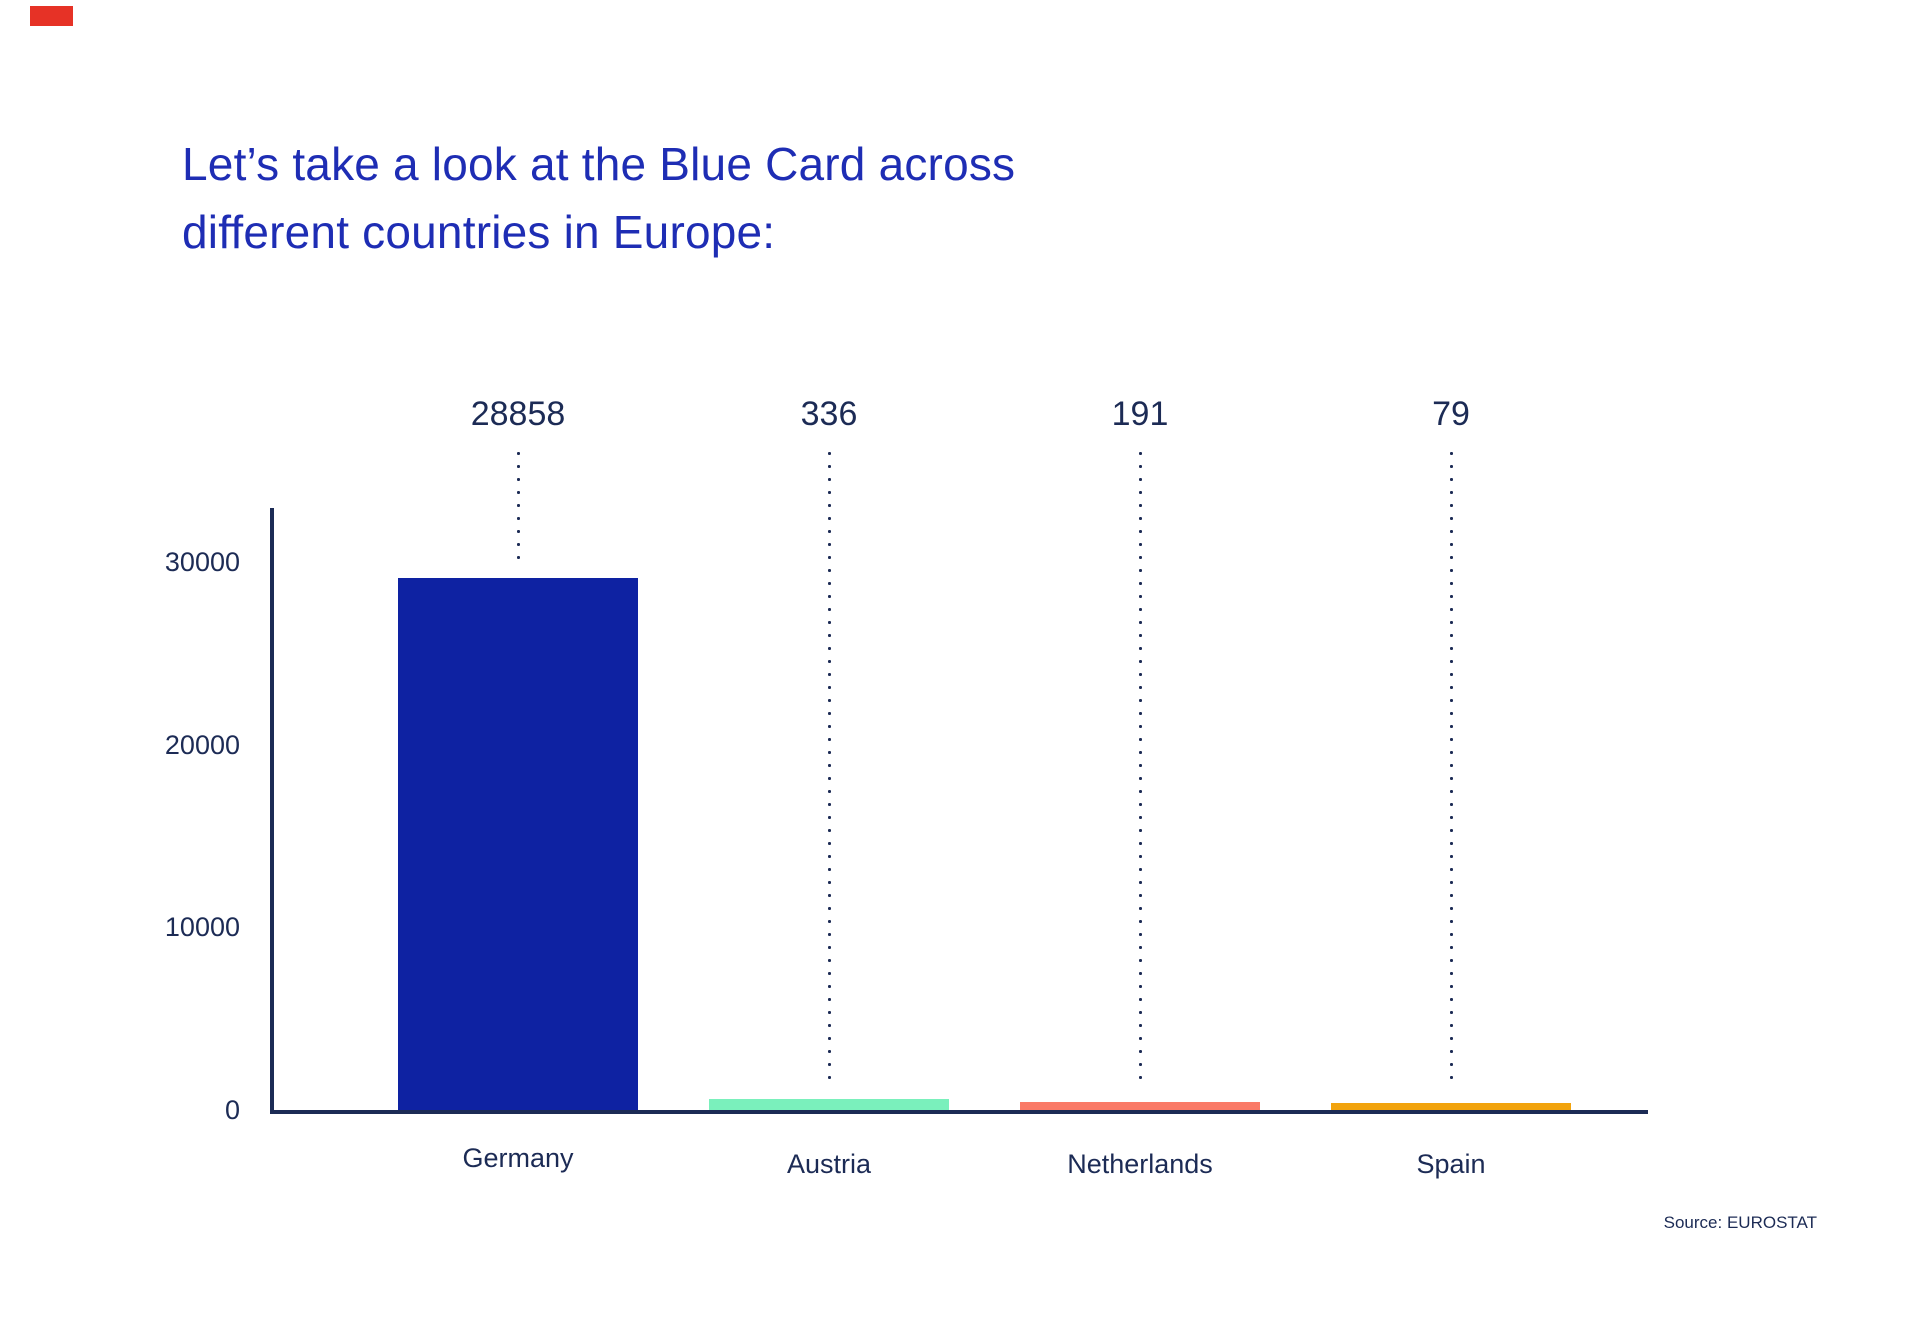 The height and width of the screenshot is (1317, 1920). What do you see at coordinates (202, 562) in the screenshot?
I see `y-tick-label: 30000` at bounding box center [202, 562].